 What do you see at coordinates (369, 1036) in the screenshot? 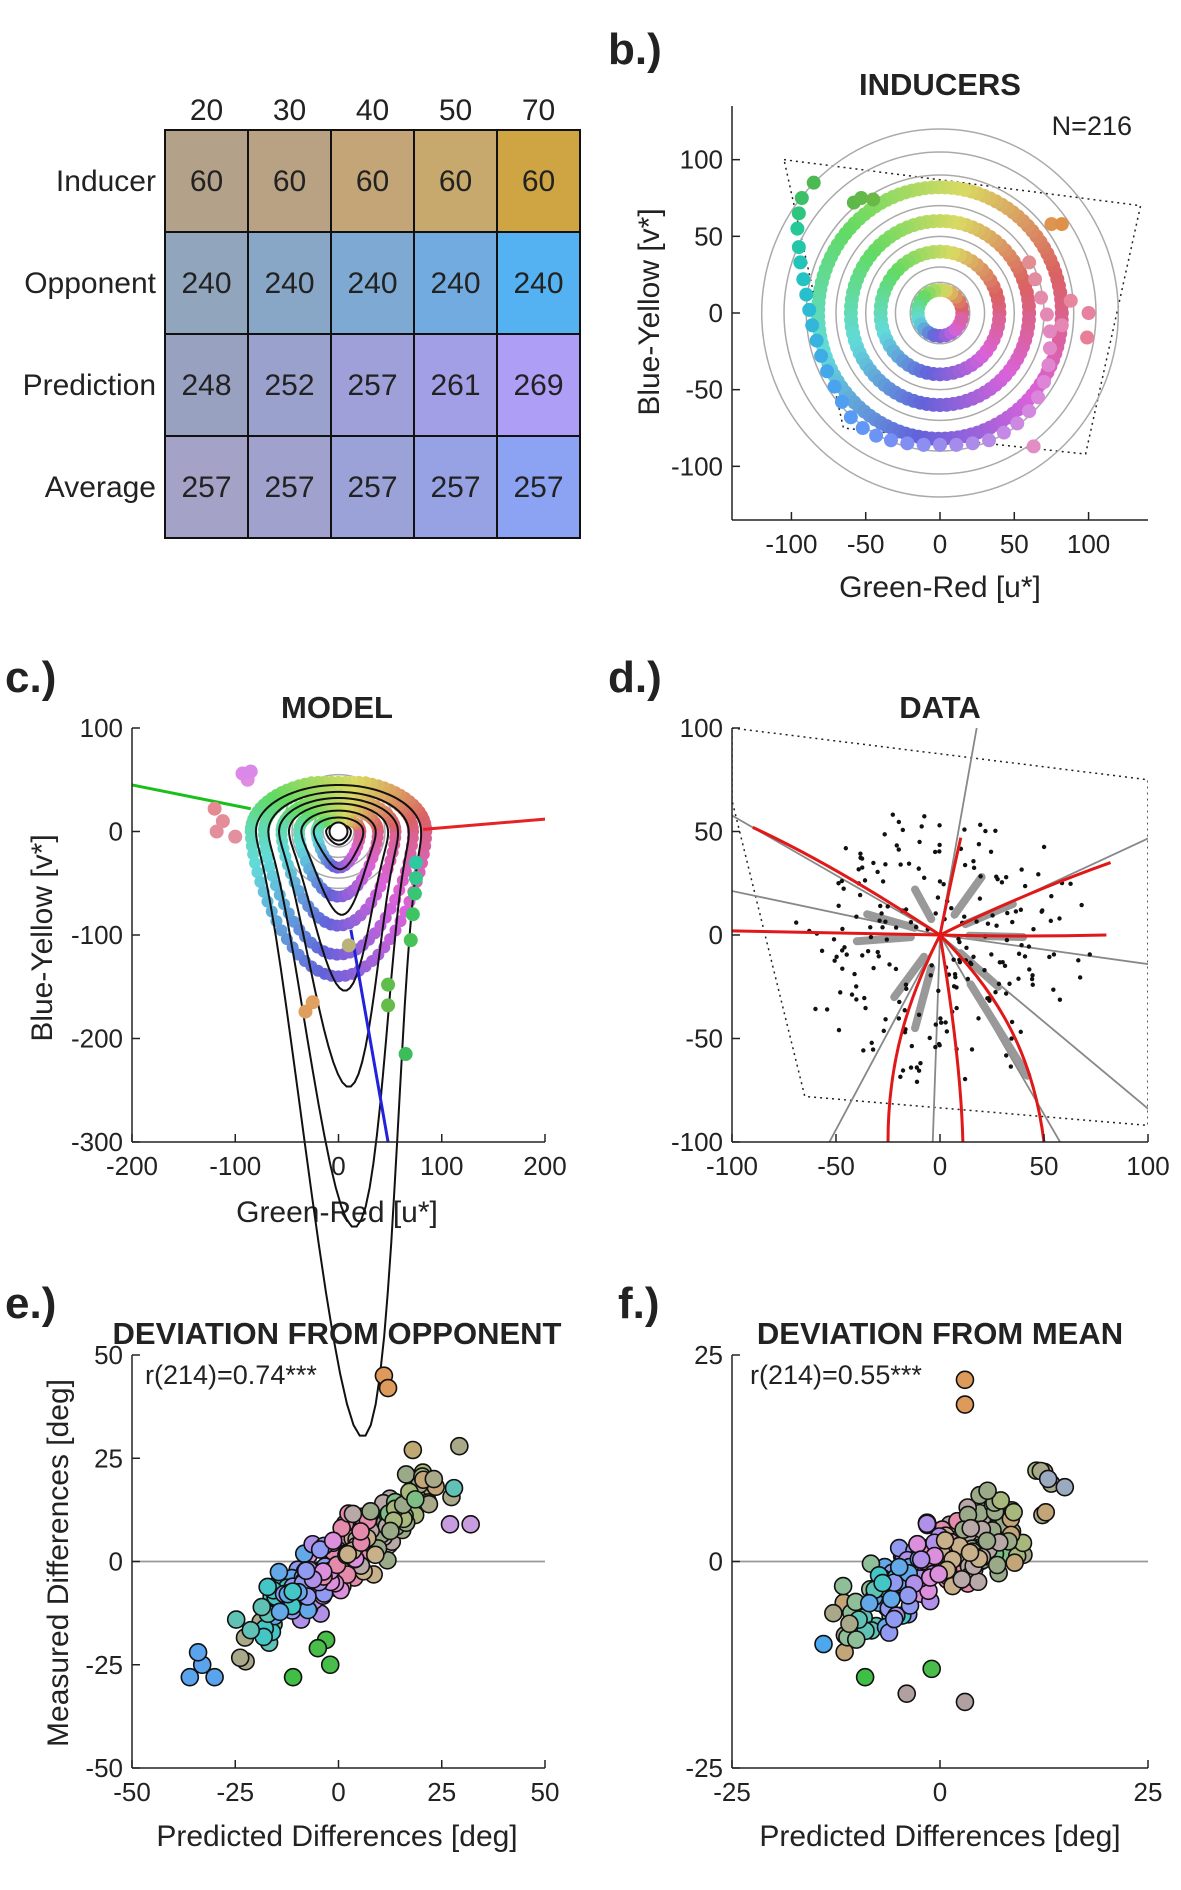
I see `opponent-axis-line` at bounding box center [369, 1036].